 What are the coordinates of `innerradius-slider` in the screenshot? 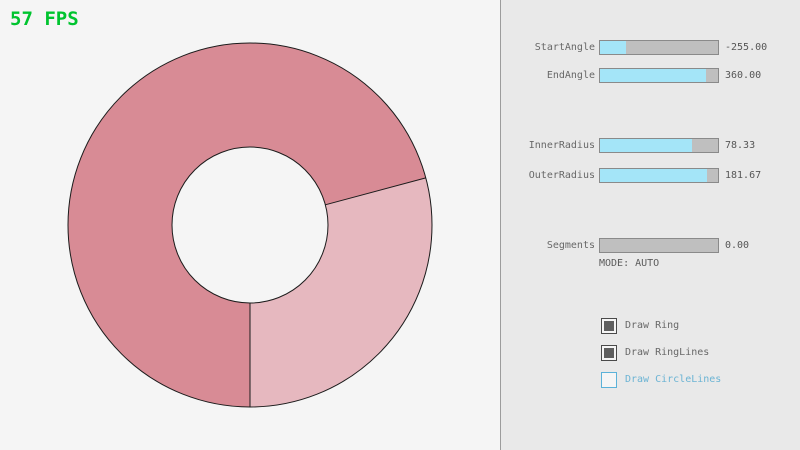 It's located at (659, 145).